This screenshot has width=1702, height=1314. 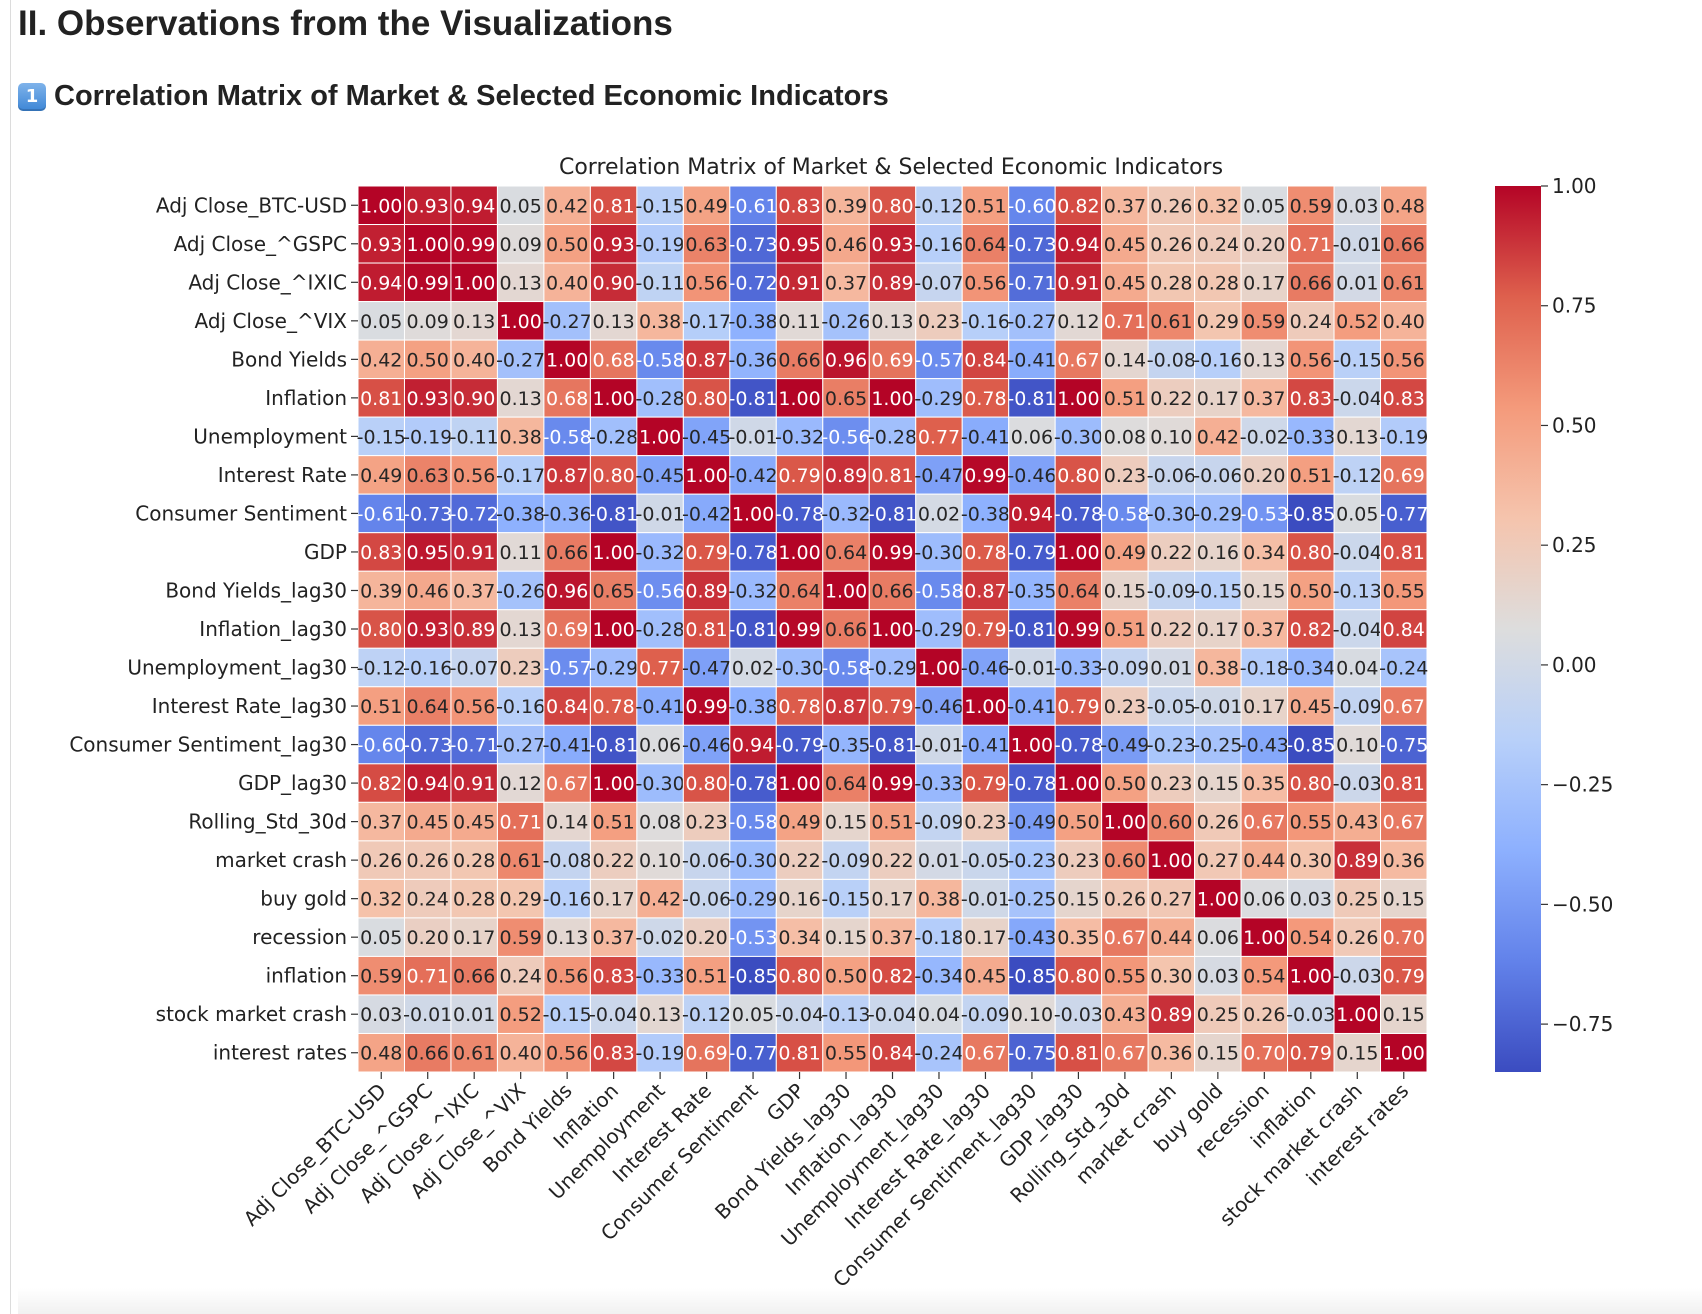 What do you see at coordinates (1078, 437) in the screenshot?
I see `cell-value-label: -0.30` at bounding box center [1078, 437].